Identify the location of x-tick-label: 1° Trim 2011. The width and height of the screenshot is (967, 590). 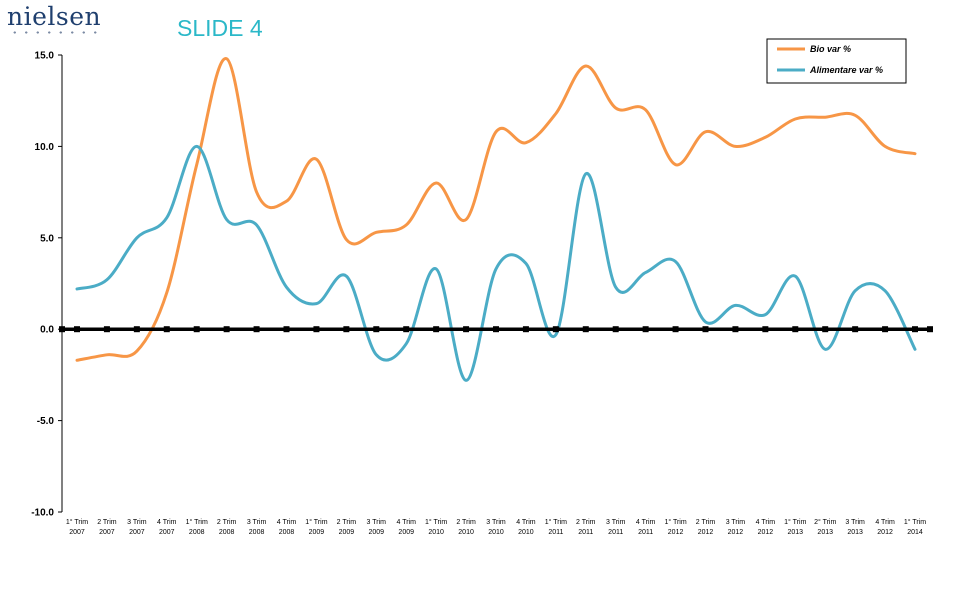
(556, 527).